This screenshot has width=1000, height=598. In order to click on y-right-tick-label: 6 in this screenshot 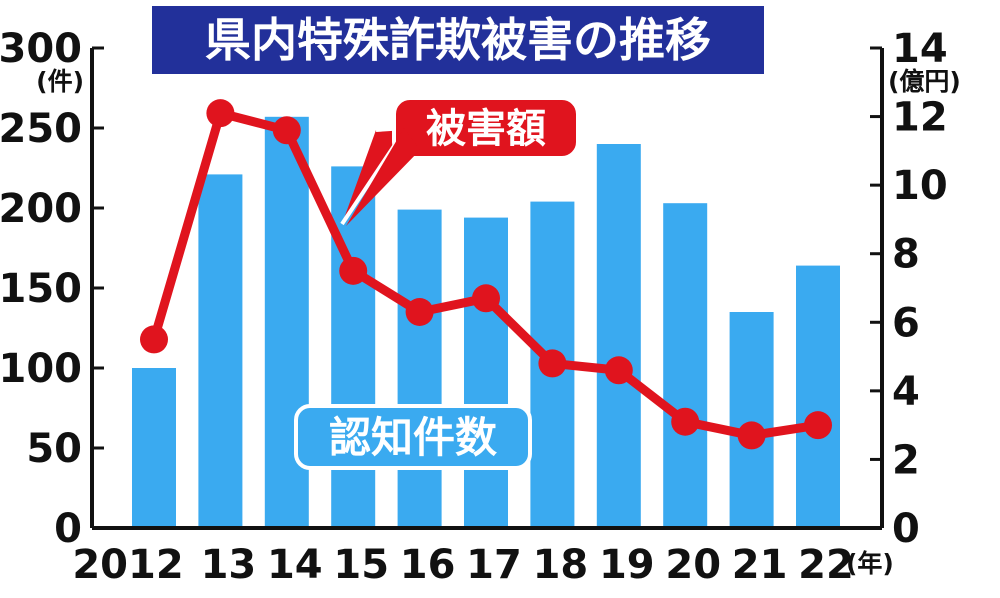, I will do `click(906, 323)`.